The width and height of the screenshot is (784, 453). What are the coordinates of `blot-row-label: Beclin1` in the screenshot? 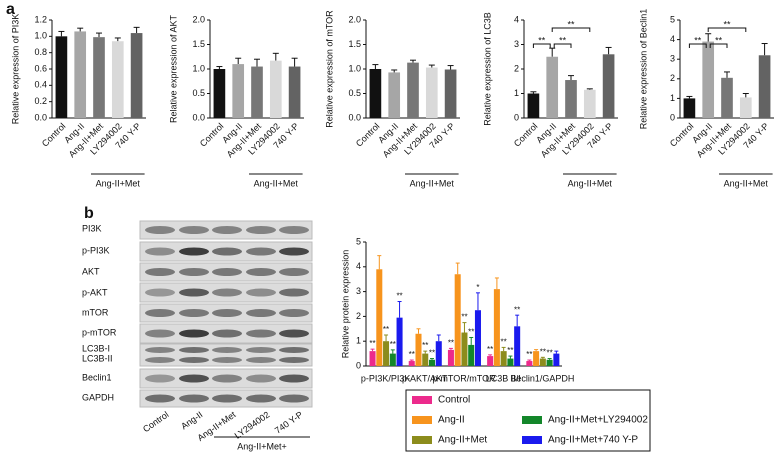 It's located at (97, 377).